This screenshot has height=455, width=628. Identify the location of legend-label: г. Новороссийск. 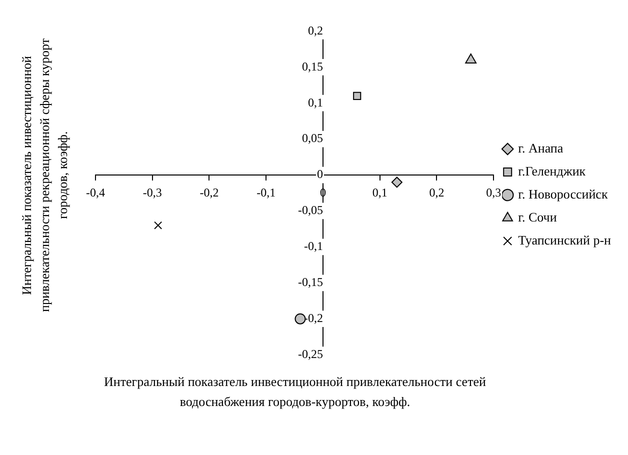
(563, 194).